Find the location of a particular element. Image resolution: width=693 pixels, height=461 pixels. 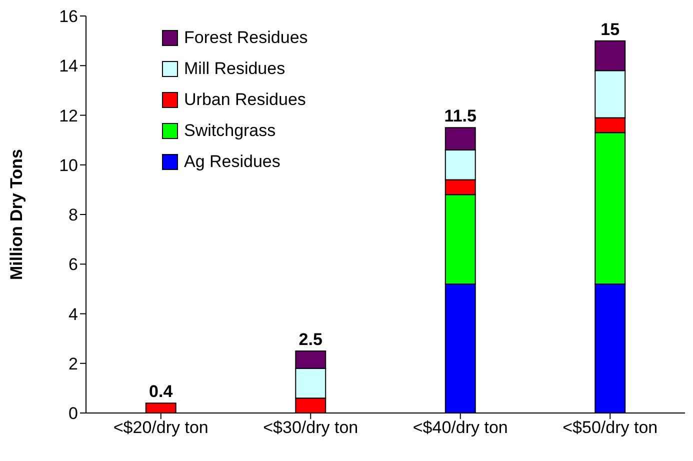

total-label: 15 is located at coordinates (610, 29).